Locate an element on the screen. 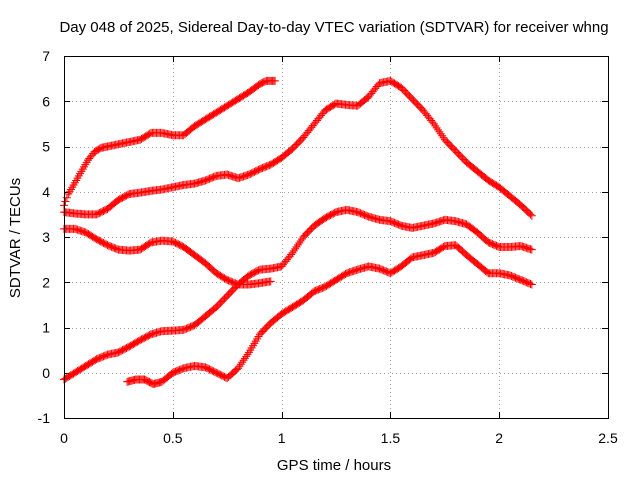 This screenshot has height=480, width=640. x-tick-label: 2 is located at coordinates (499, 438).